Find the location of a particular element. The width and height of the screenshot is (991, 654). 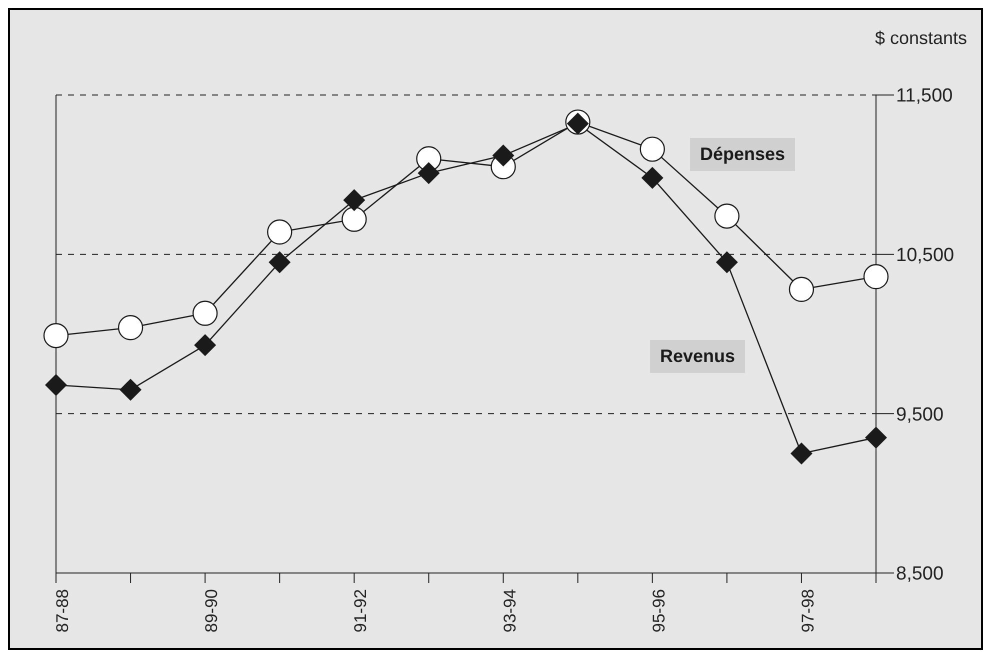

x-tick-label: 91-92 is located at coordinates (360, 610).